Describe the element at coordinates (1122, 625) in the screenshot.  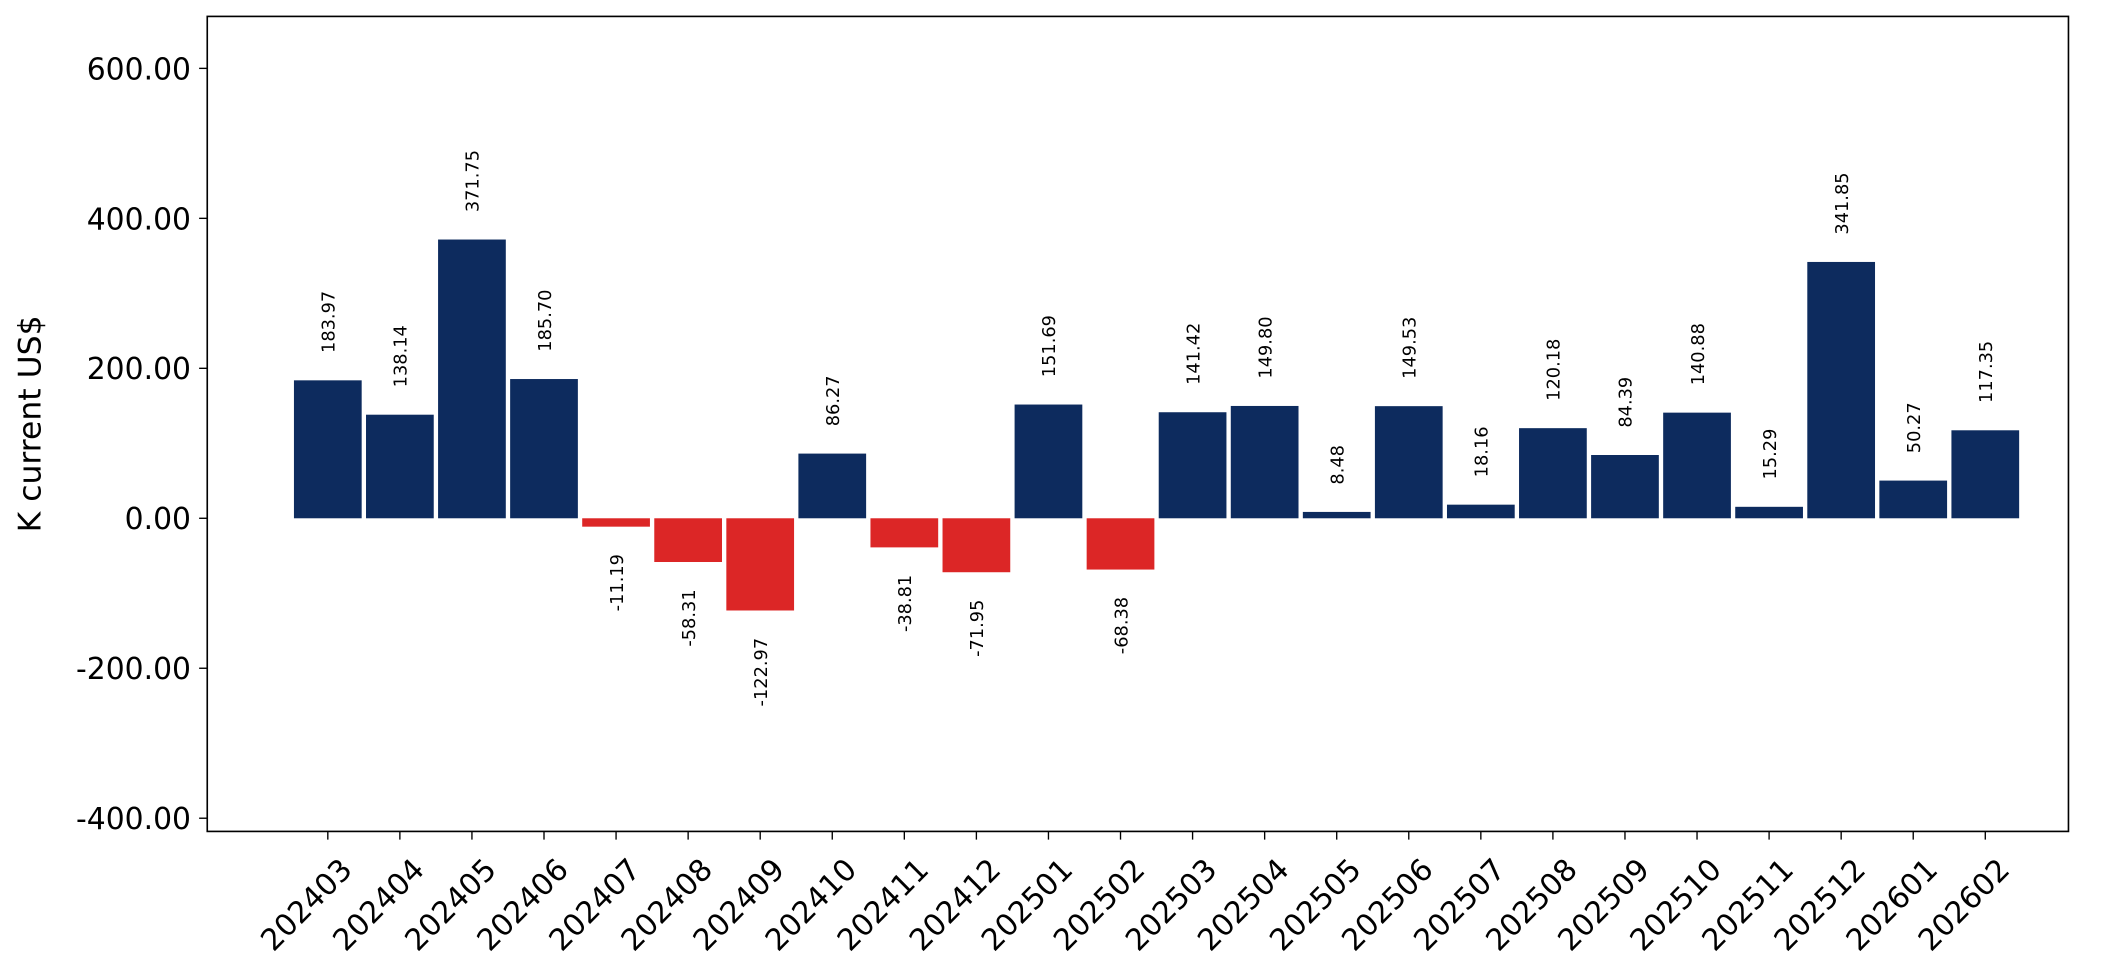
I see `value-label: -68.38` at that location.